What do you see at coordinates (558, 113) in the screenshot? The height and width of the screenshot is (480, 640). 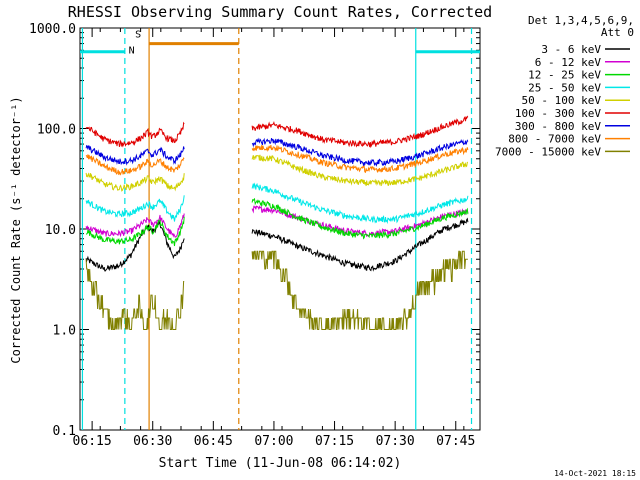 I see `legend-entry-label: 100 - 300 keV` at bounding box center [558, 113].